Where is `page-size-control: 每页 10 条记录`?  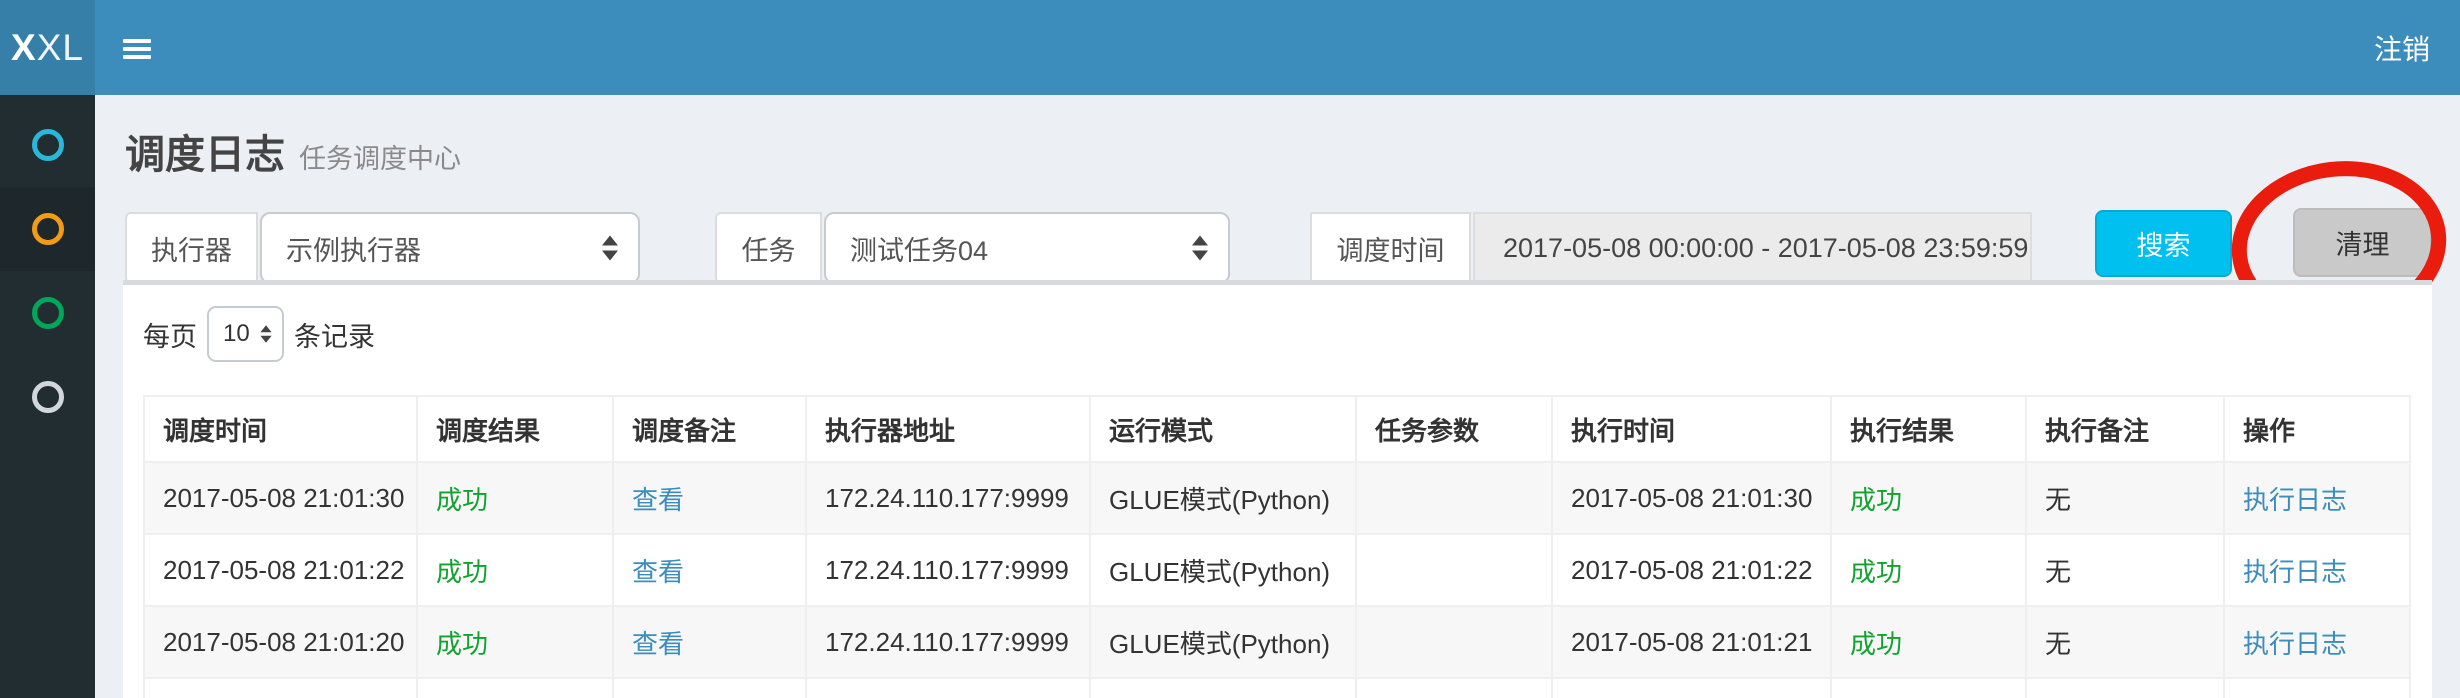 page-size-control: 每页 10 条记录 is located at coordinates (259, 334).